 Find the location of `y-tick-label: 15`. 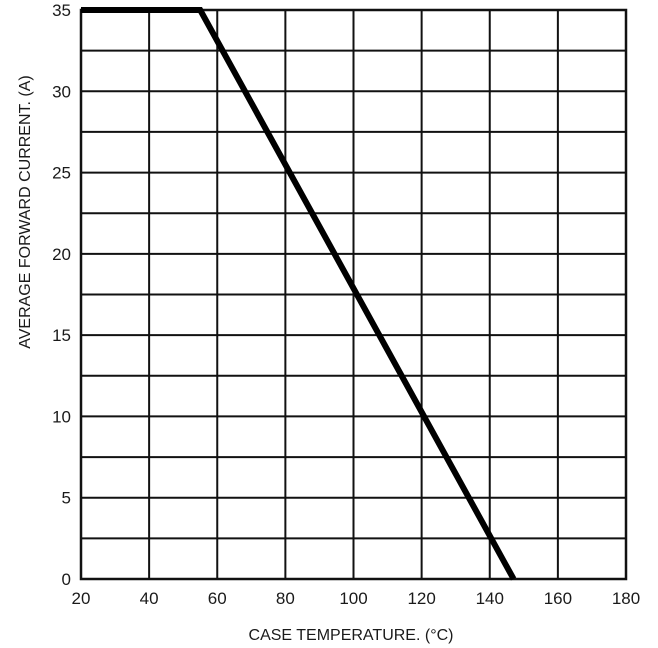

y-tick-label: 15 is located at coordinates (61, 335).